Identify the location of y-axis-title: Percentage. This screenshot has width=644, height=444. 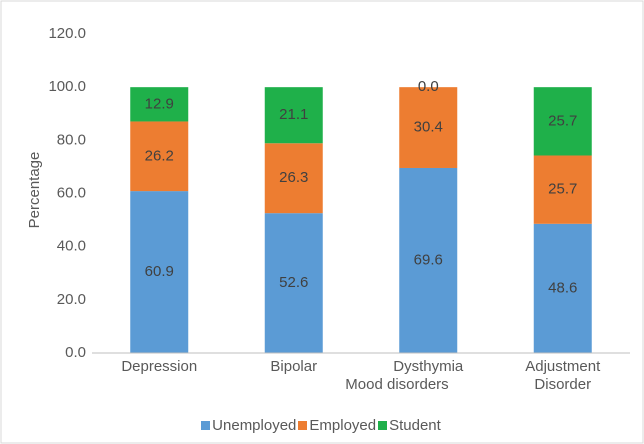
(34, 190).